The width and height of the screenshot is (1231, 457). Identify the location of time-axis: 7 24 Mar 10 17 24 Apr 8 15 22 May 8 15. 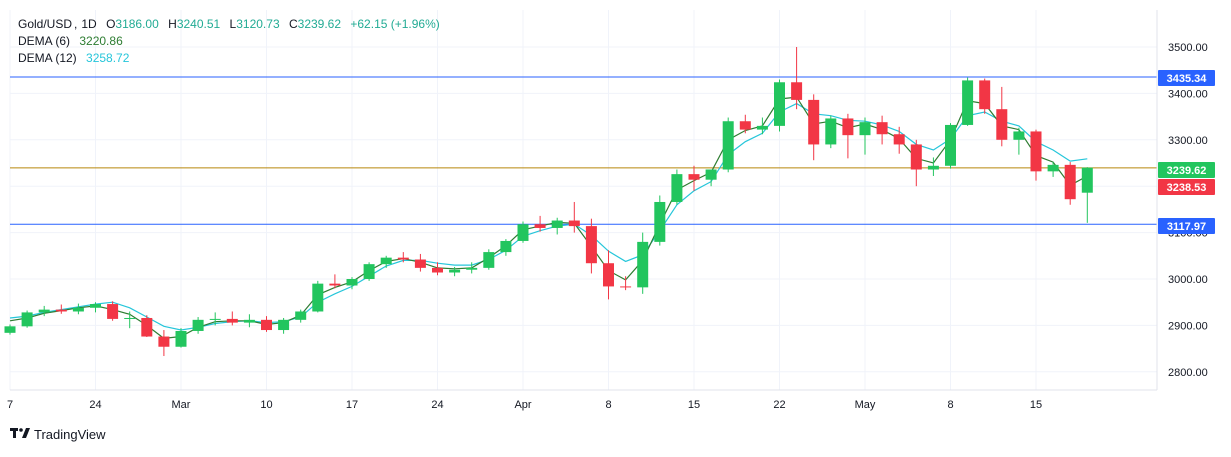
(524, 405).